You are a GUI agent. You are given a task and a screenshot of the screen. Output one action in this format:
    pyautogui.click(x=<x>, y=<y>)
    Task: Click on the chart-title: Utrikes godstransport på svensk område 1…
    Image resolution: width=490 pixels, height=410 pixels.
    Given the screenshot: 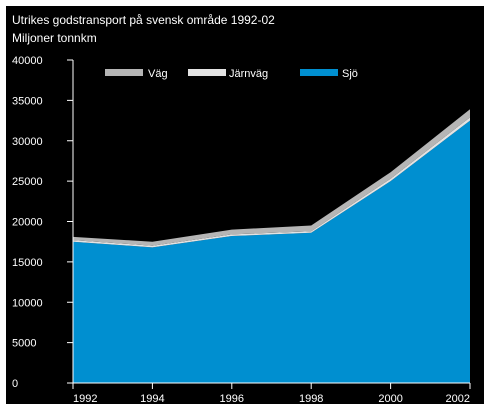 What is the action you would take?
    pyautogui.click(x=143, y=20)
    